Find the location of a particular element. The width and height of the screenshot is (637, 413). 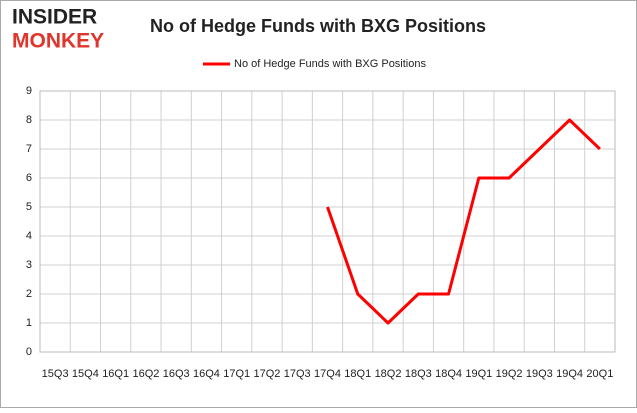

legend-label: No of Hedge Funds with BXG Positions is located at coordinates (330, 64).